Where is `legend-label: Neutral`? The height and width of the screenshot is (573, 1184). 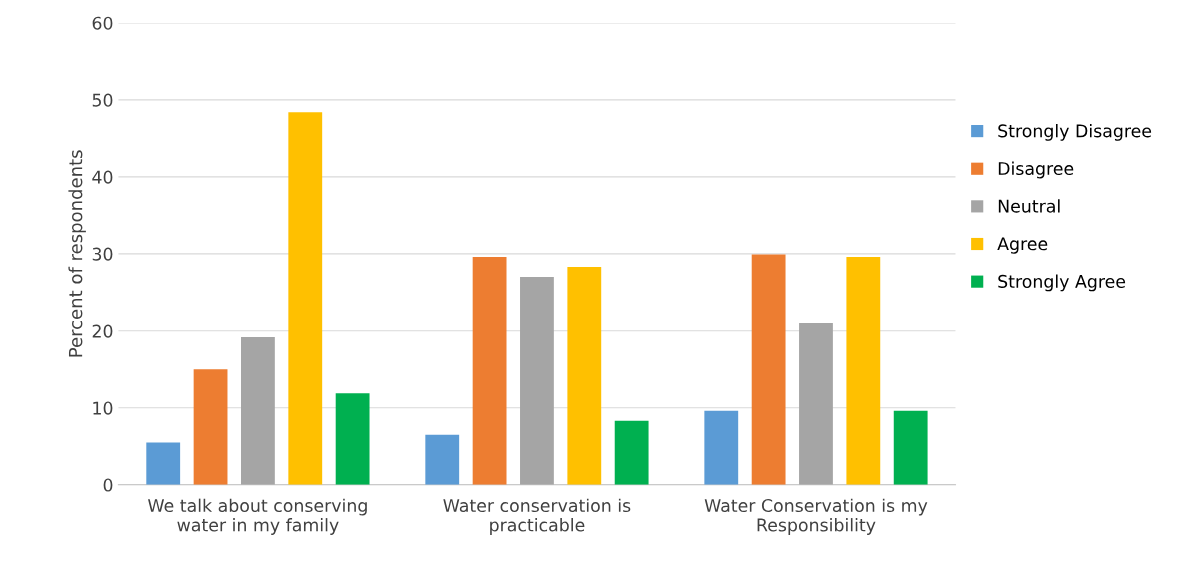
legend-label: Neutral is located at coordinates (1029, 206).